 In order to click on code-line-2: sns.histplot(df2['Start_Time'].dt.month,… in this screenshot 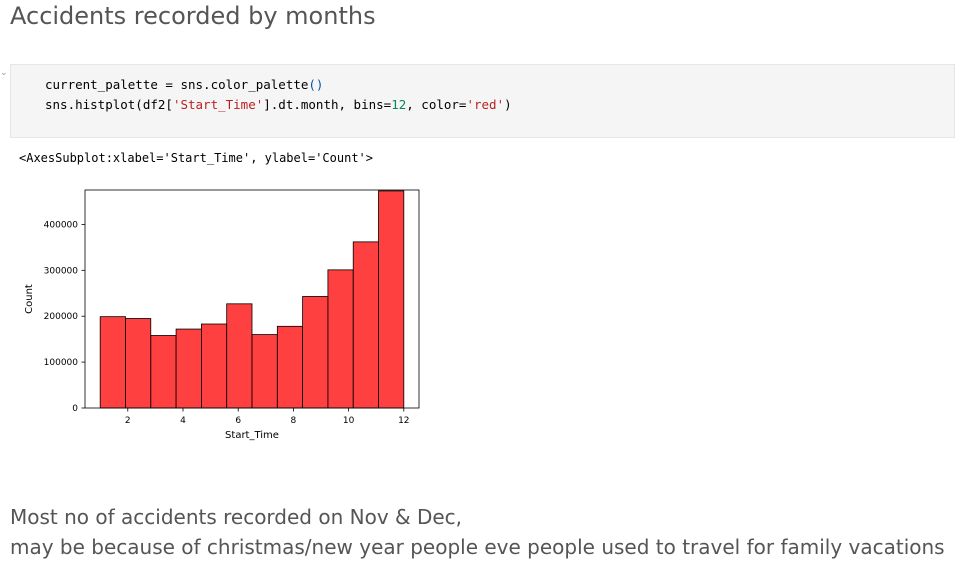, I will do `click(278, 104)`.